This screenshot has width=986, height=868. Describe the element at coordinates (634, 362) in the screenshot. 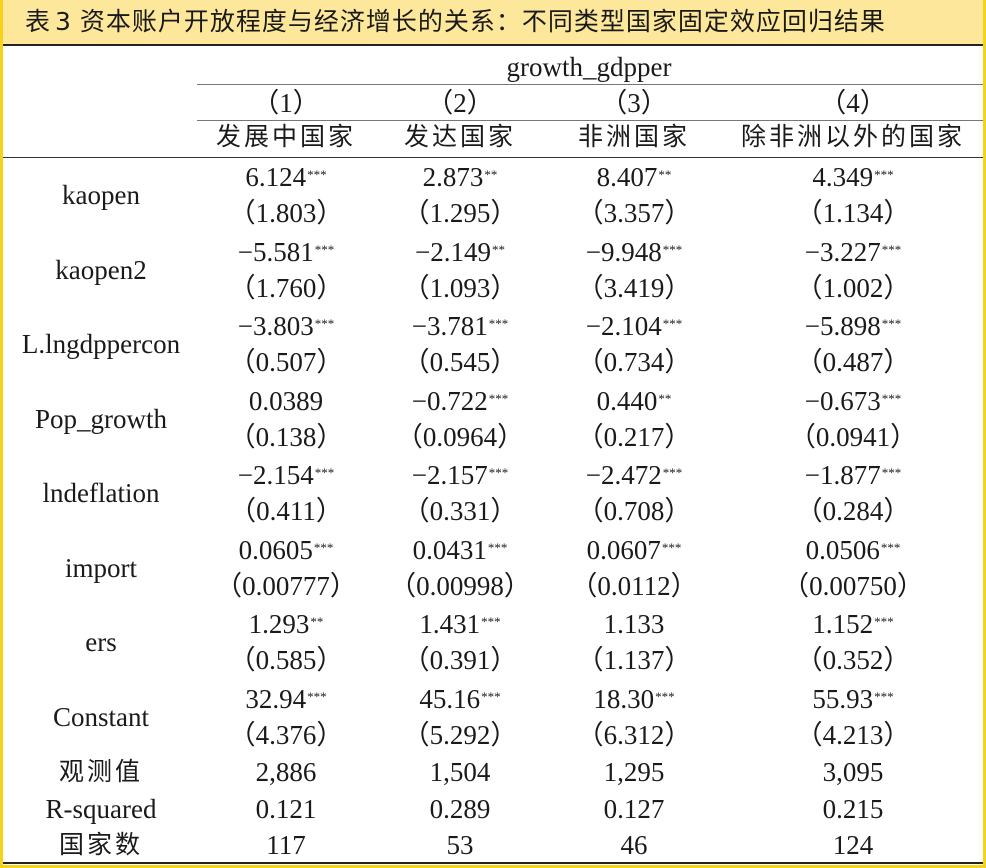

I see `standard-error: （0.734）` at that location.